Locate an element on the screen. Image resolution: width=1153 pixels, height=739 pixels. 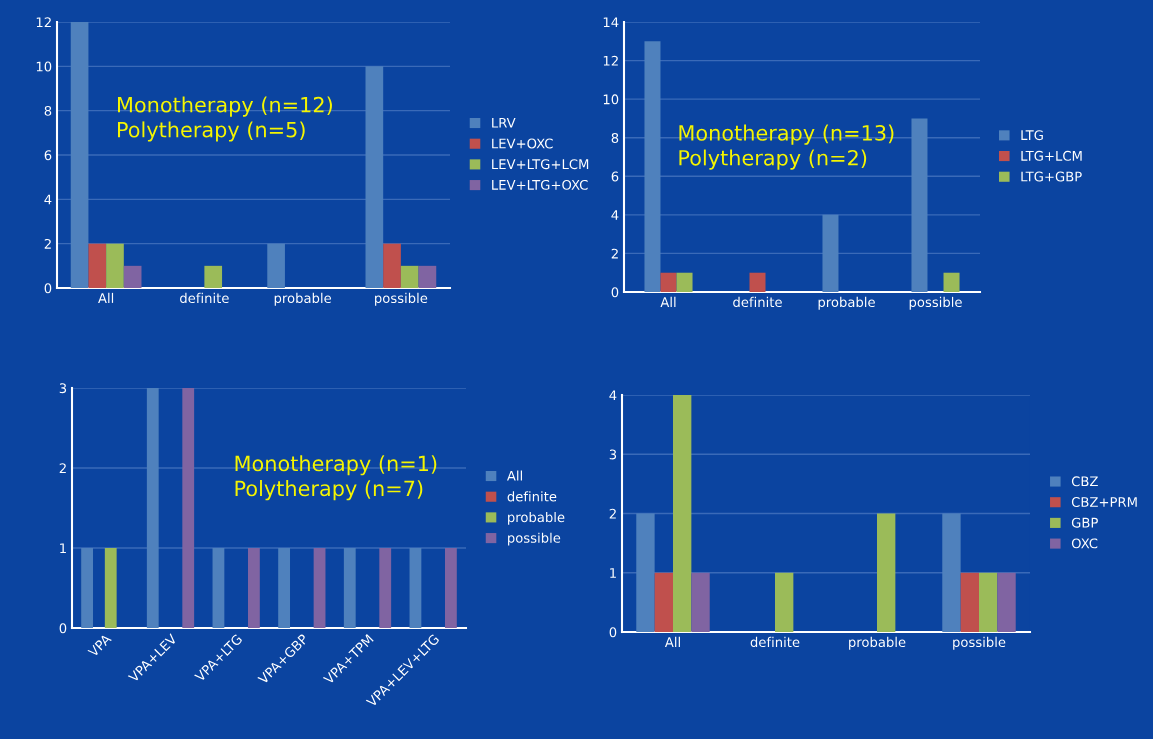
annotation: Monotherapy (n=1) Polytherapy (n=7) is located at coordinates (336, 478).